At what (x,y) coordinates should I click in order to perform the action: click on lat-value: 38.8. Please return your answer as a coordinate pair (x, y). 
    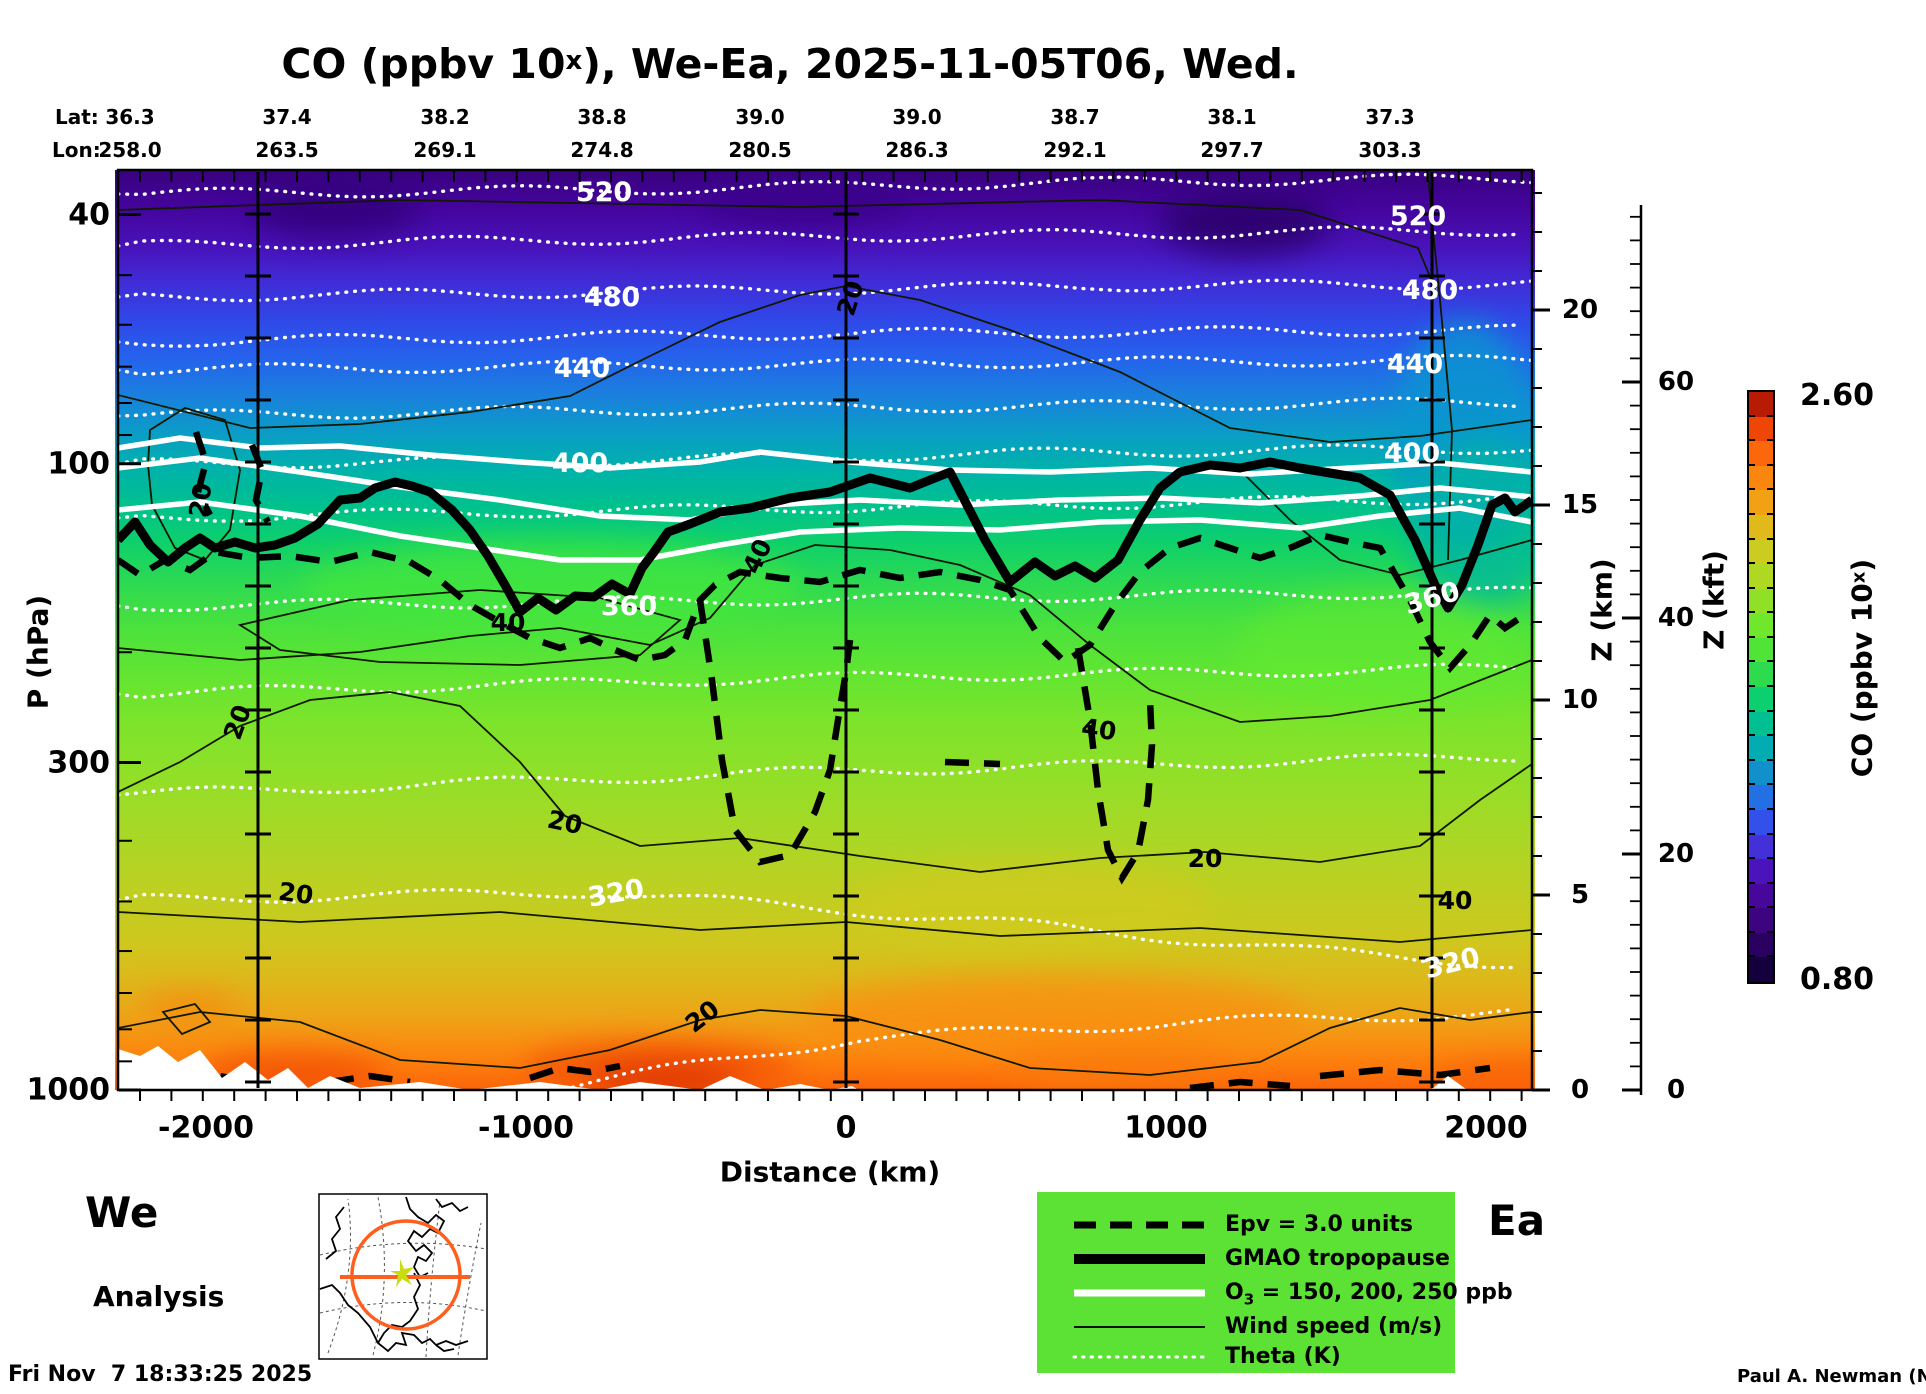
    Looking at the image, I should click on (602, 117).